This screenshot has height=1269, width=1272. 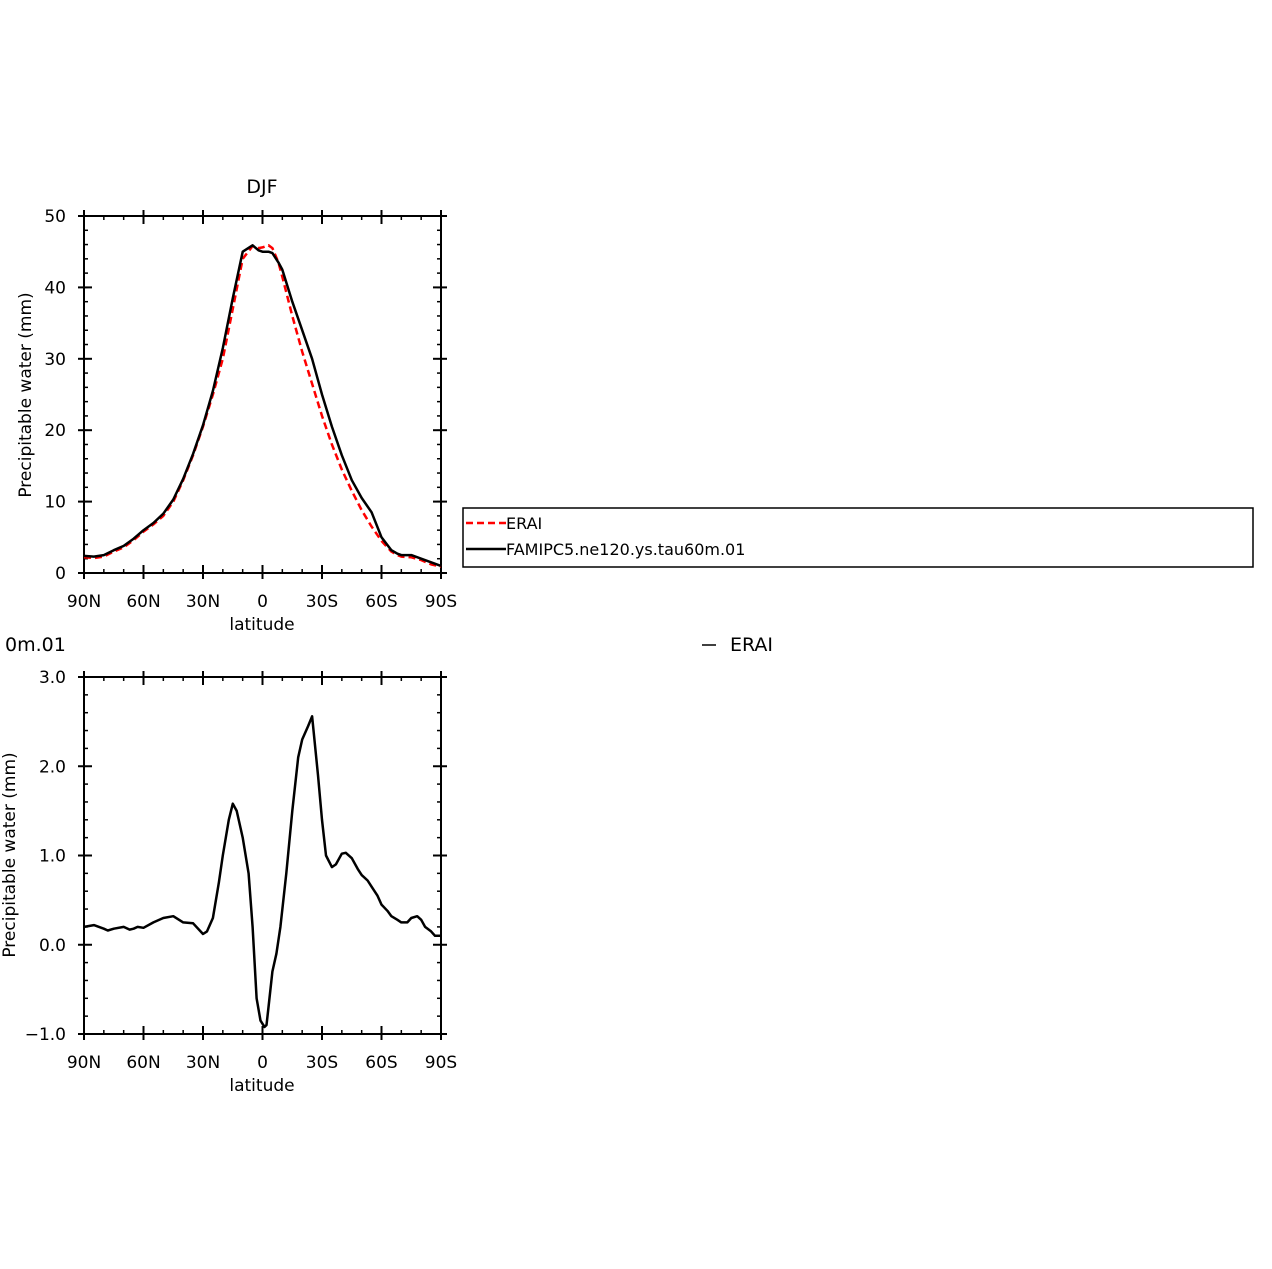 I want to click on y-tick-label: 0, so click(x=60, y=574).